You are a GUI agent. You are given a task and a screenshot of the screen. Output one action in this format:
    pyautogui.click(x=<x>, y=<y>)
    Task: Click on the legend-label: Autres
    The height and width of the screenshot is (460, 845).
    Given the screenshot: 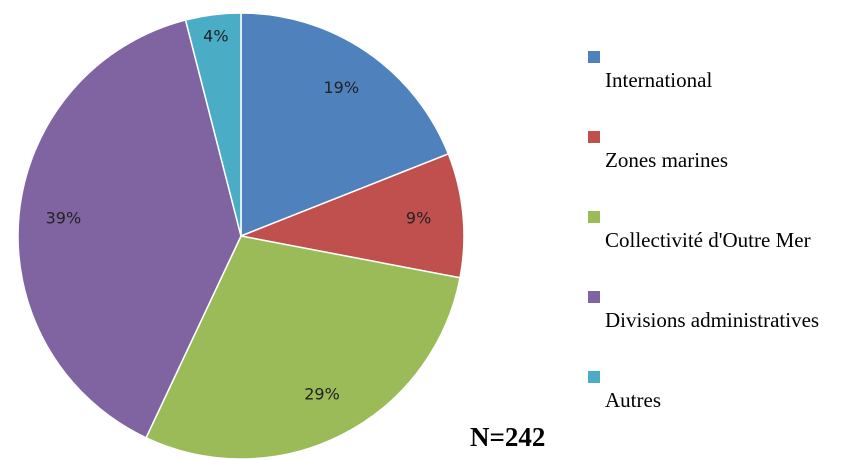 What is the action you would take?
    pyautogui.click(x=633, y=399)
    